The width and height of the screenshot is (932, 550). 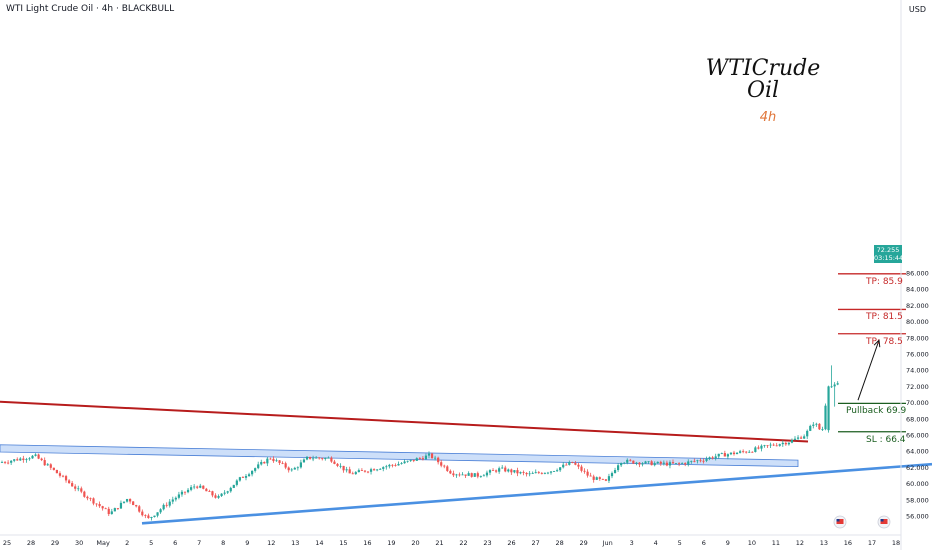 I want to click on time-tick-label: 12, so click(x=800, y=543).